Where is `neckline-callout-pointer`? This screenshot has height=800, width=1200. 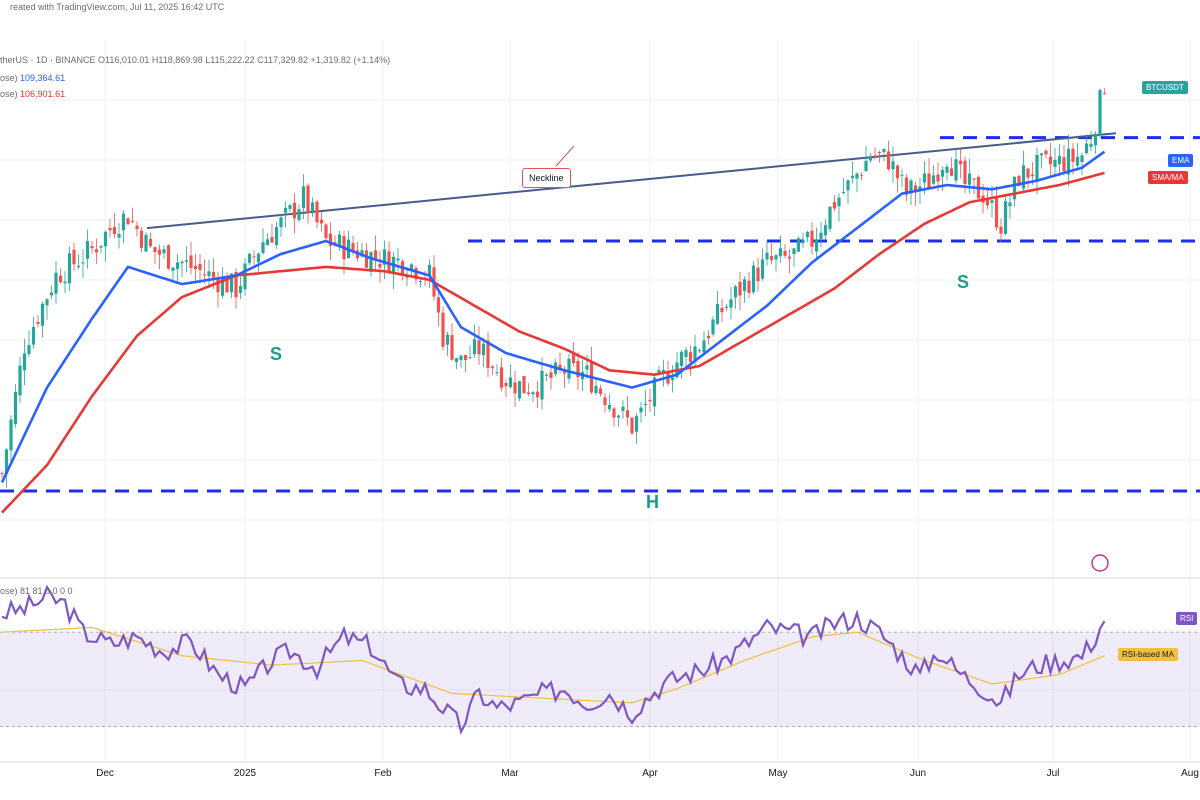
neckline-callout-pointer is located at coordinates (565, 156).